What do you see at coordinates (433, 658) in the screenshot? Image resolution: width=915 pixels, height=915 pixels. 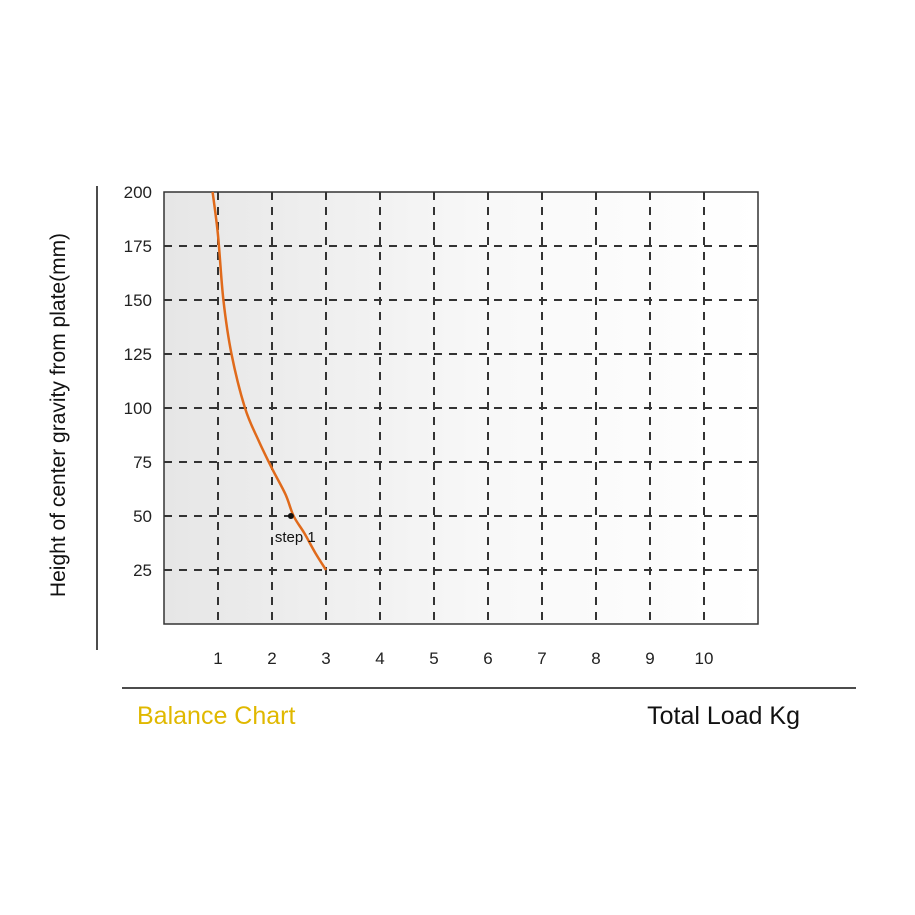 I see `x-tick-label: 5` at bounding box center [433, 658].